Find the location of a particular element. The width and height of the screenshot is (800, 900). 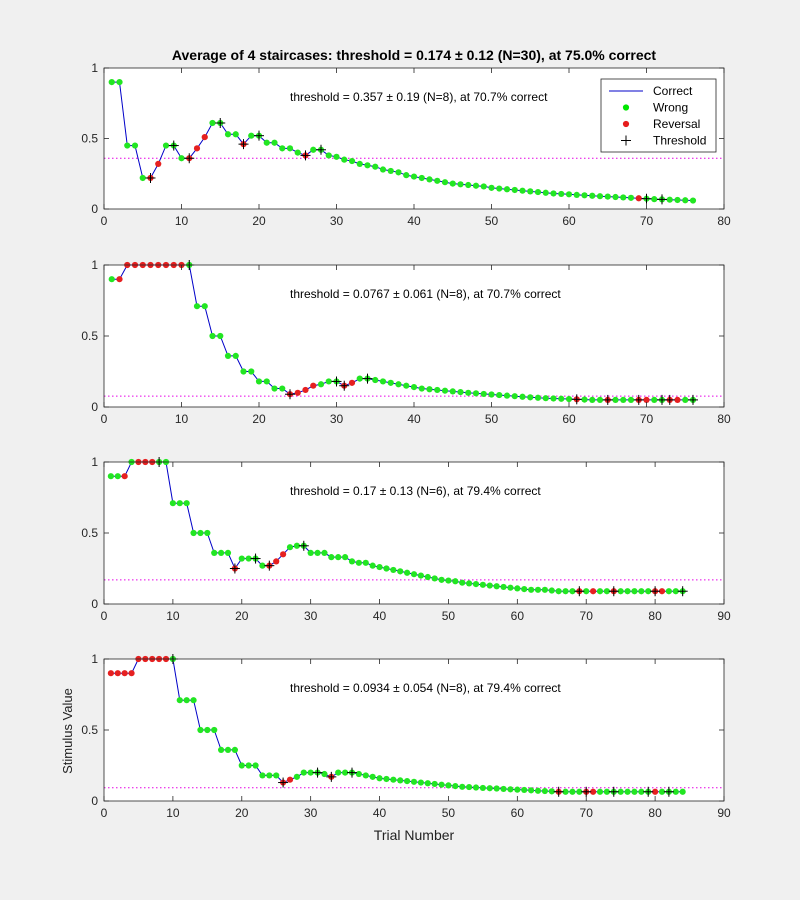

x-tick-label: 20 is located at coordinates (259, 221).